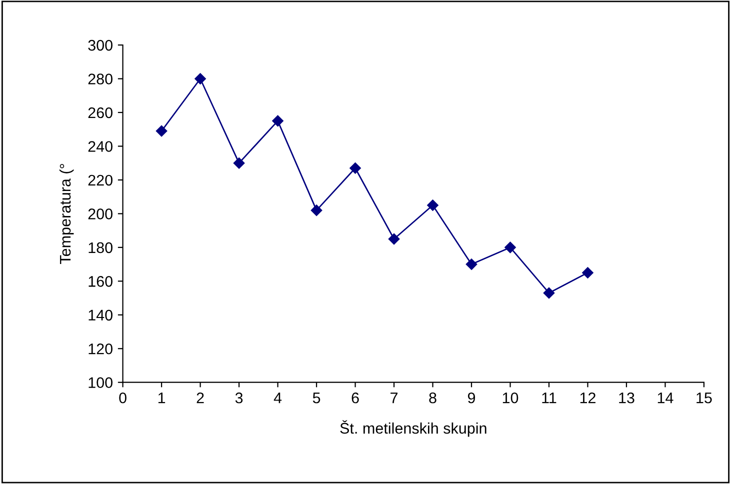  What do you see at coordinates (666, 398) in the screenshot?
I see `x-tick-label: 14` at bounding box center [666, 398].